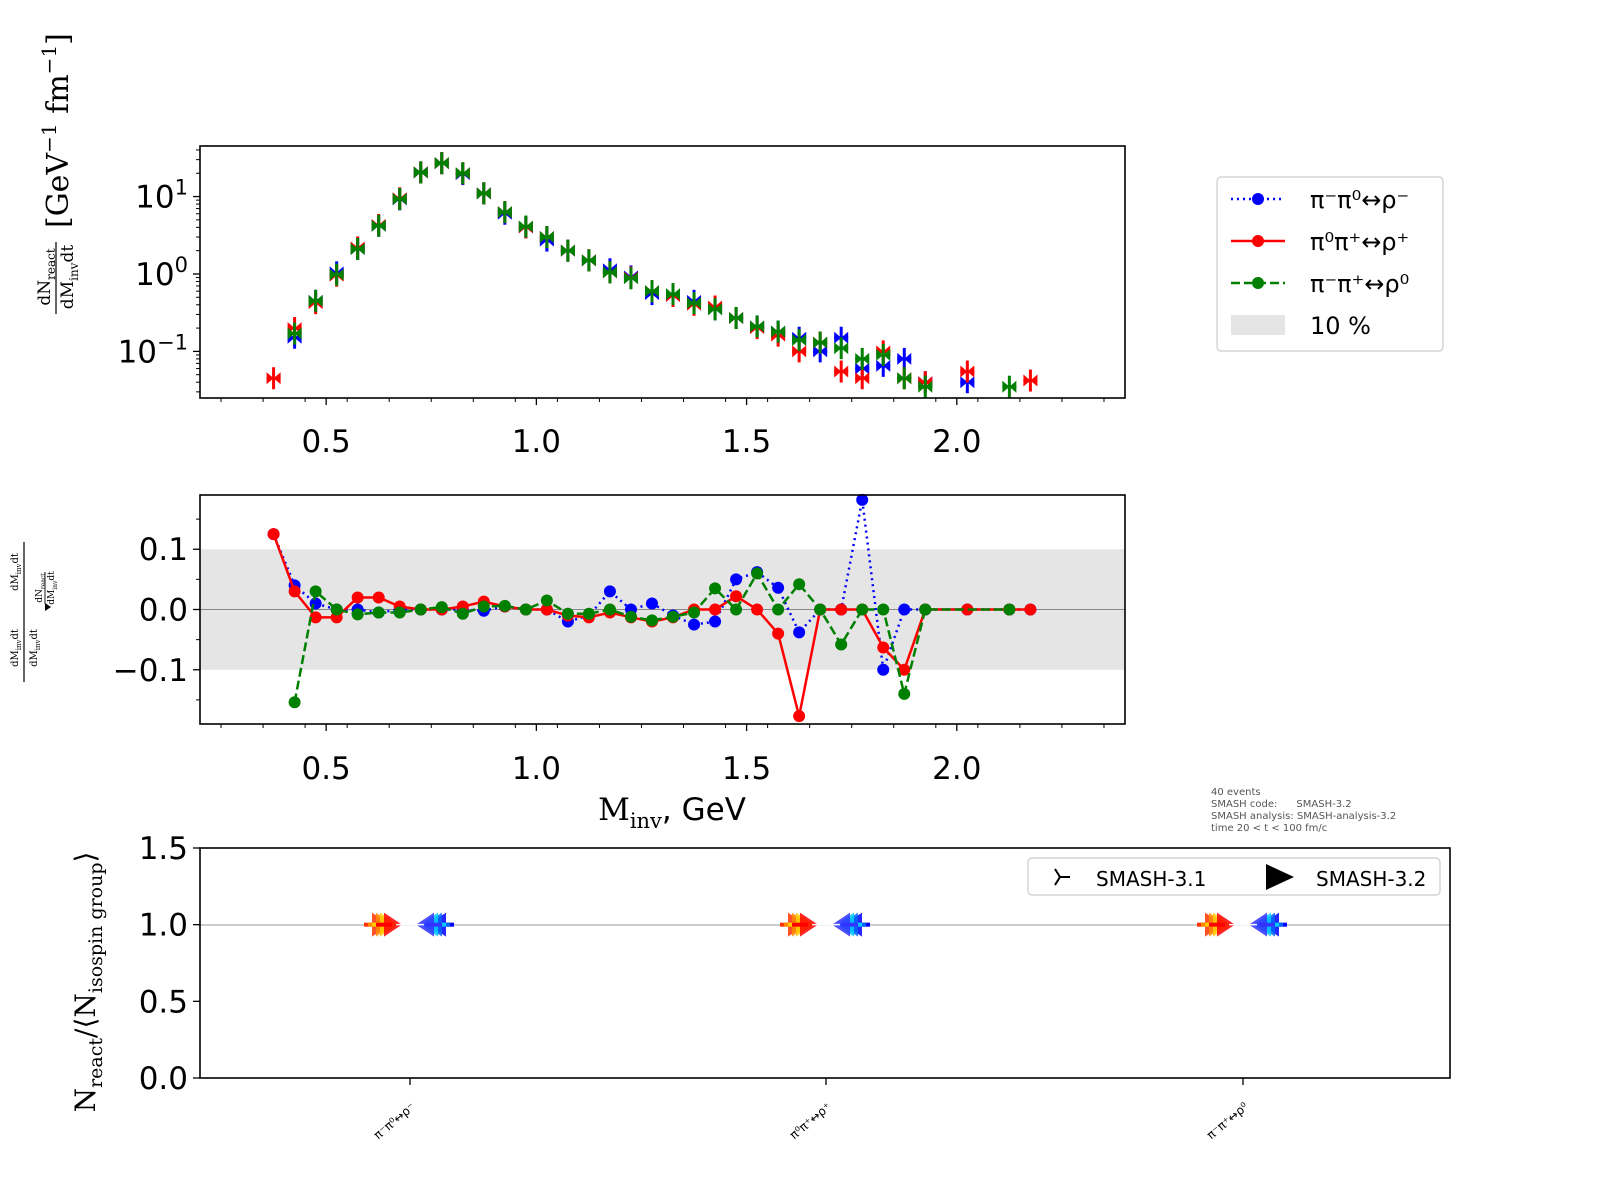 This screenshot has height=1200, width=1600. I want to click on deviation-marks, so click(652, 608).